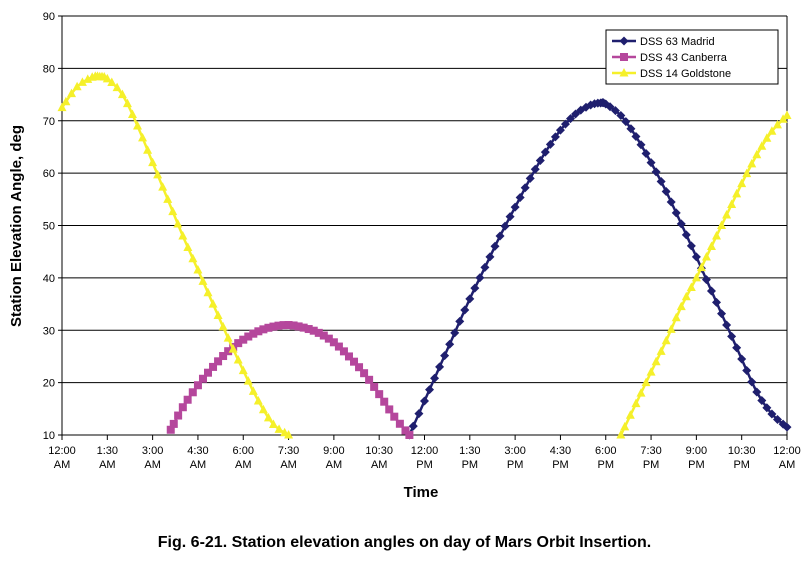 The height and width of the screenshot is (568, 809). Describe the element at coordinates (605, 451) in the screenshot. I see `x-tick-label: 6:00` at that location.